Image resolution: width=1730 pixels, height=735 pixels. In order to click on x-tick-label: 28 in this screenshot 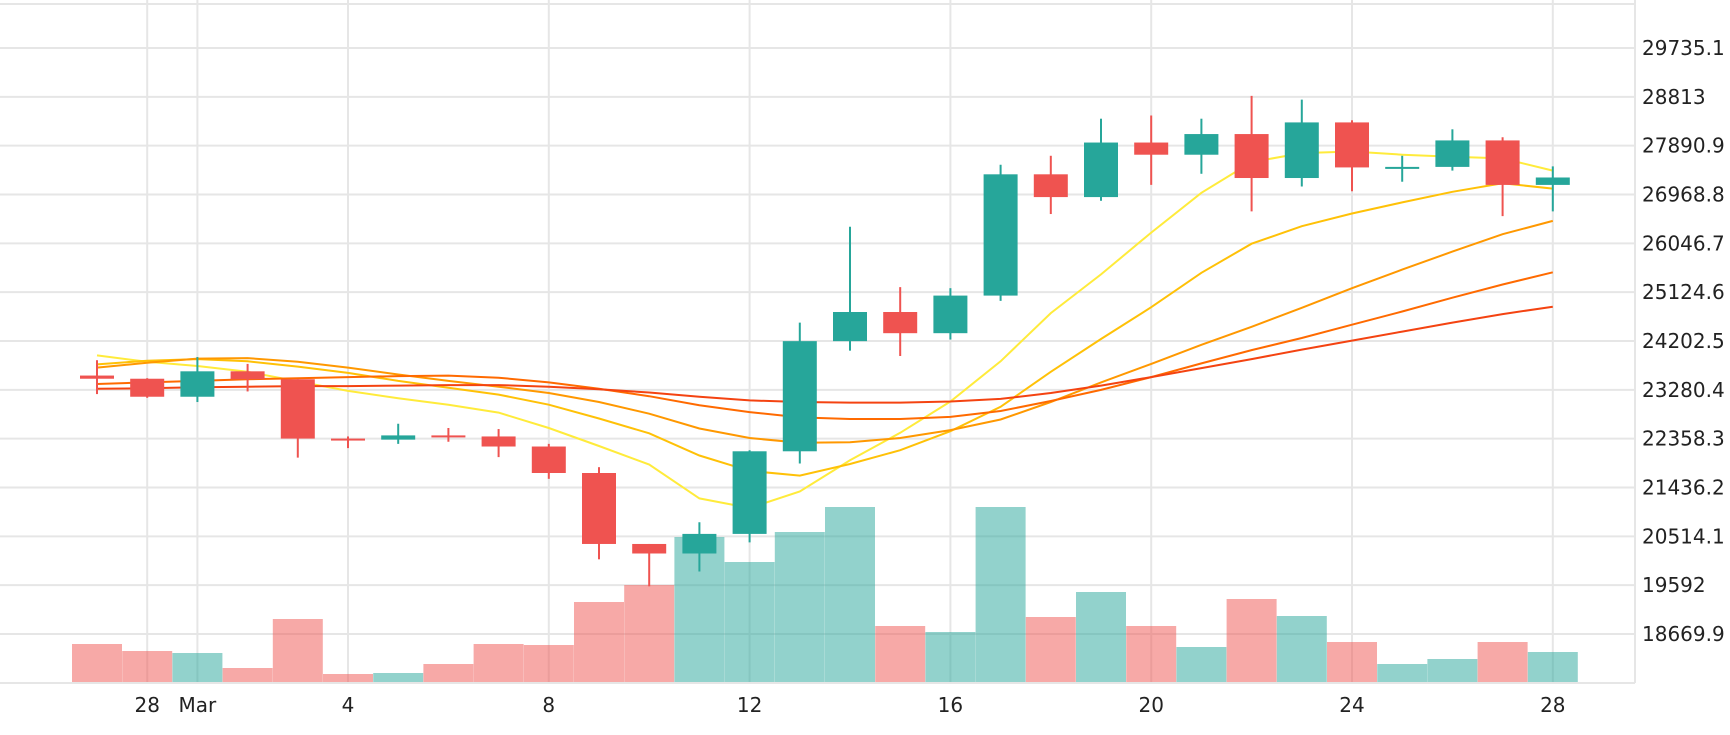, I will do `click(1552, 705)`.